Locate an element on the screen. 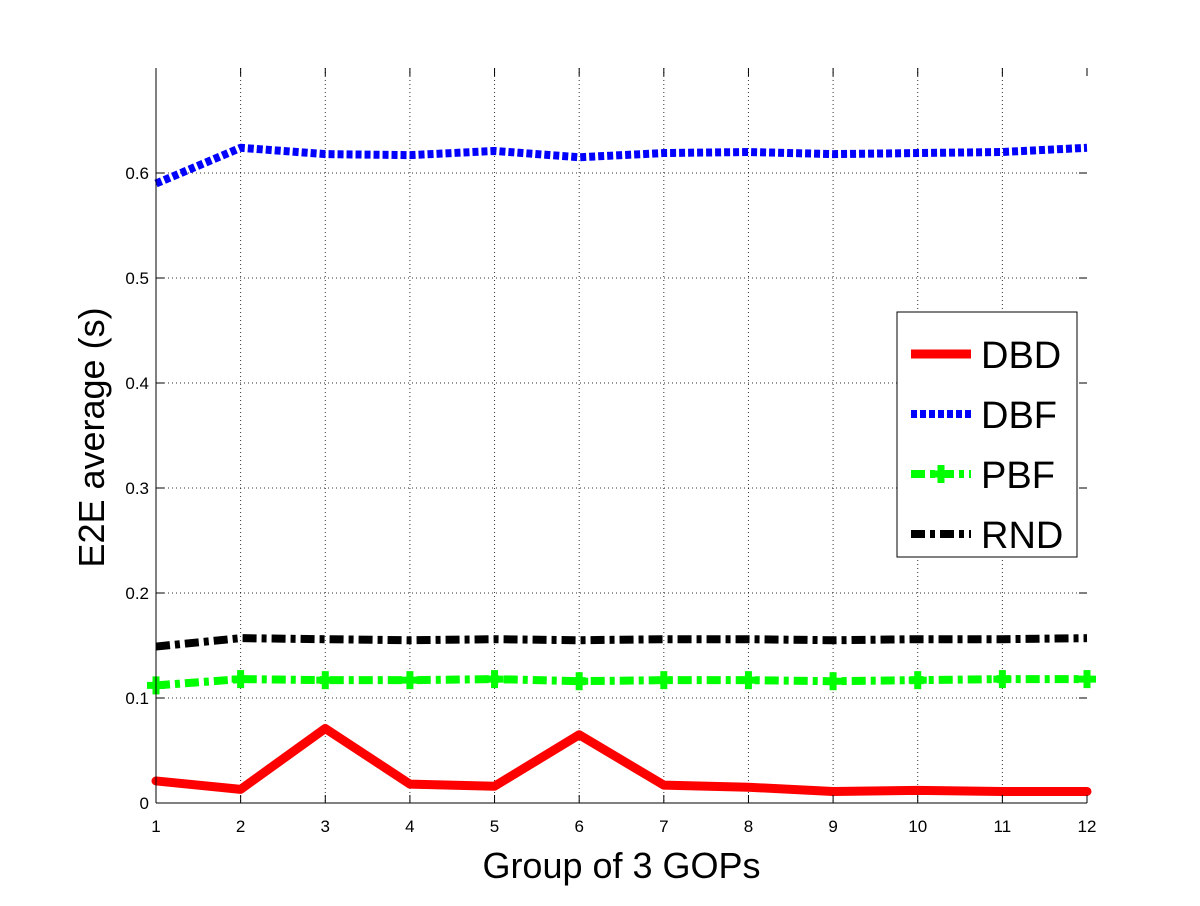 This screenshot has height=906, width=1200. x-tick-label: 12 is located at coordinates (1087, 826).